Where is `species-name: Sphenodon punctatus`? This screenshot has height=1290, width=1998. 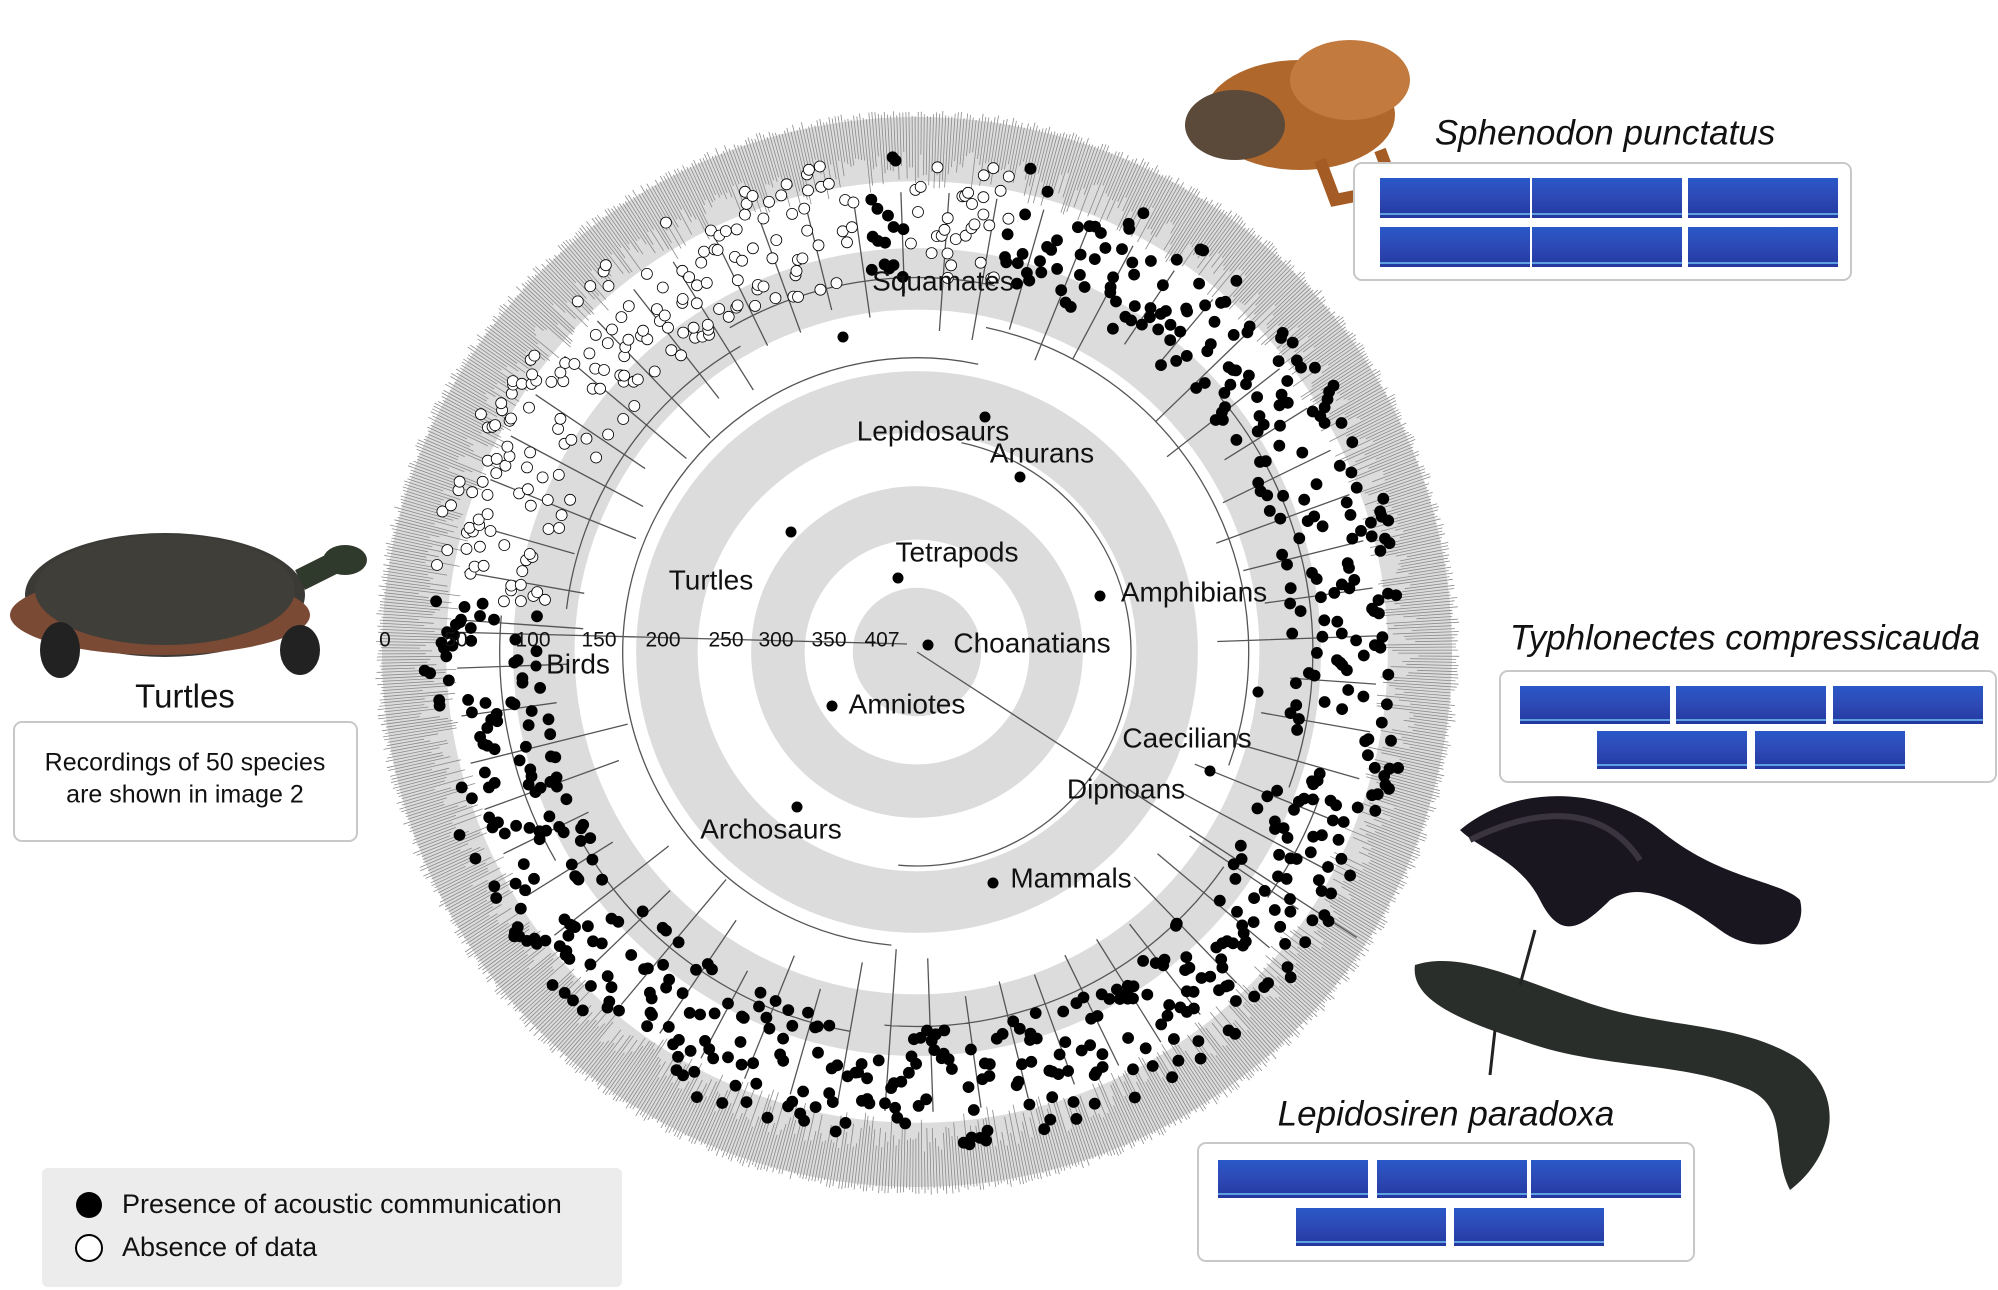 species-name: Sphenodon punctatus is located at coordinates (1605, 132).